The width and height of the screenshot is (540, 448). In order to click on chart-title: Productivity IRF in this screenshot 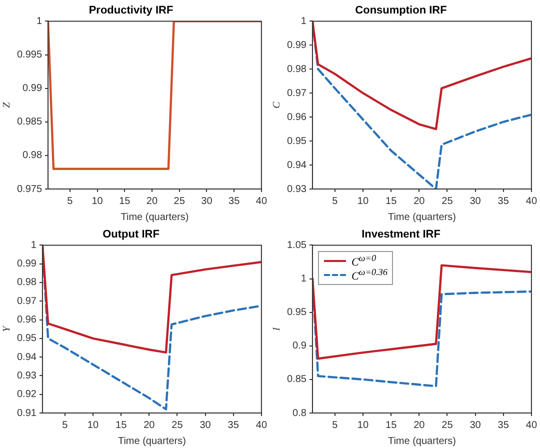, I will do `click(131, 10)`.